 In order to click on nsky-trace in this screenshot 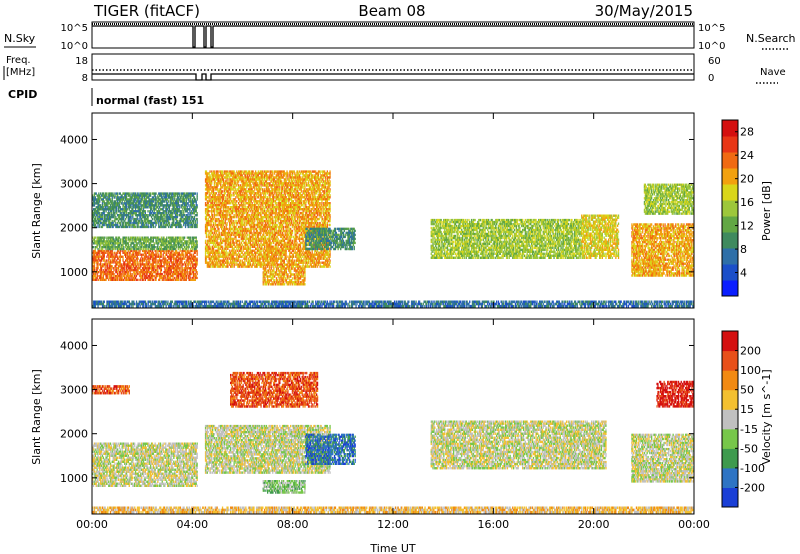, I will do `click(393, 36)`.